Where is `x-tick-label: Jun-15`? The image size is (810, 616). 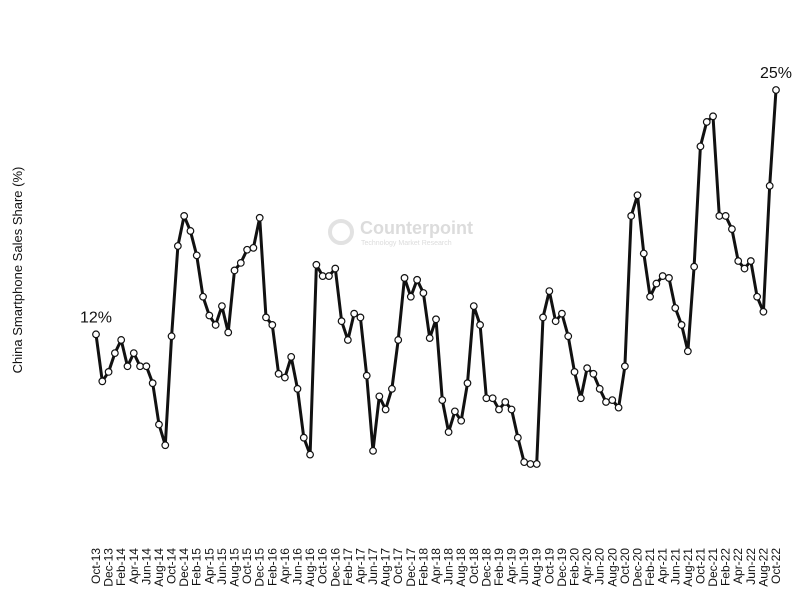 x-tick-label: Jun-15 is located at coordinates (222, 566).